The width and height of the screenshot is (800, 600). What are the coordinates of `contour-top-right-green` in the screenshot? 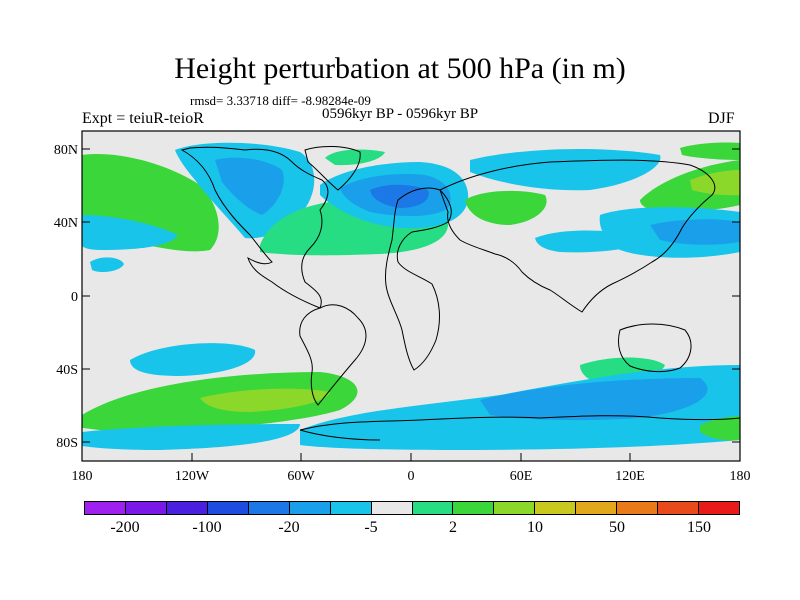 It's located at (710, 151).